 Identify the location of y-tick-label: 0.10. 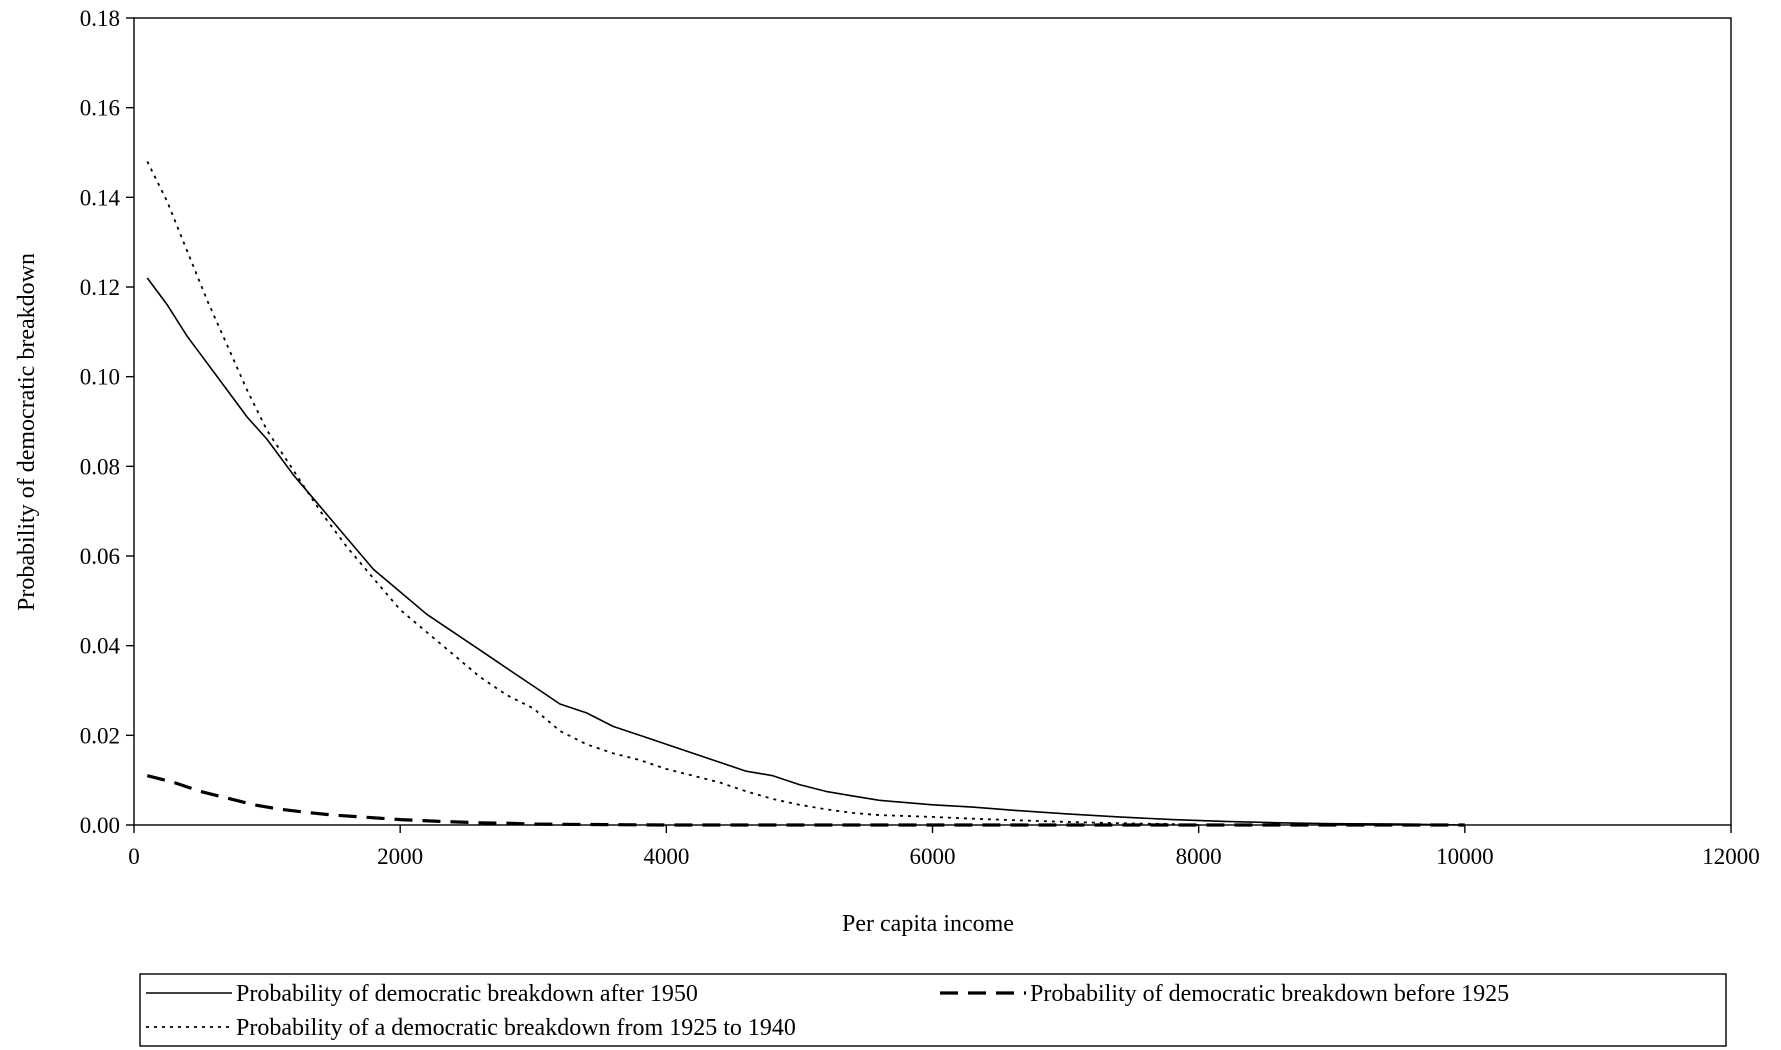
(100, 377).